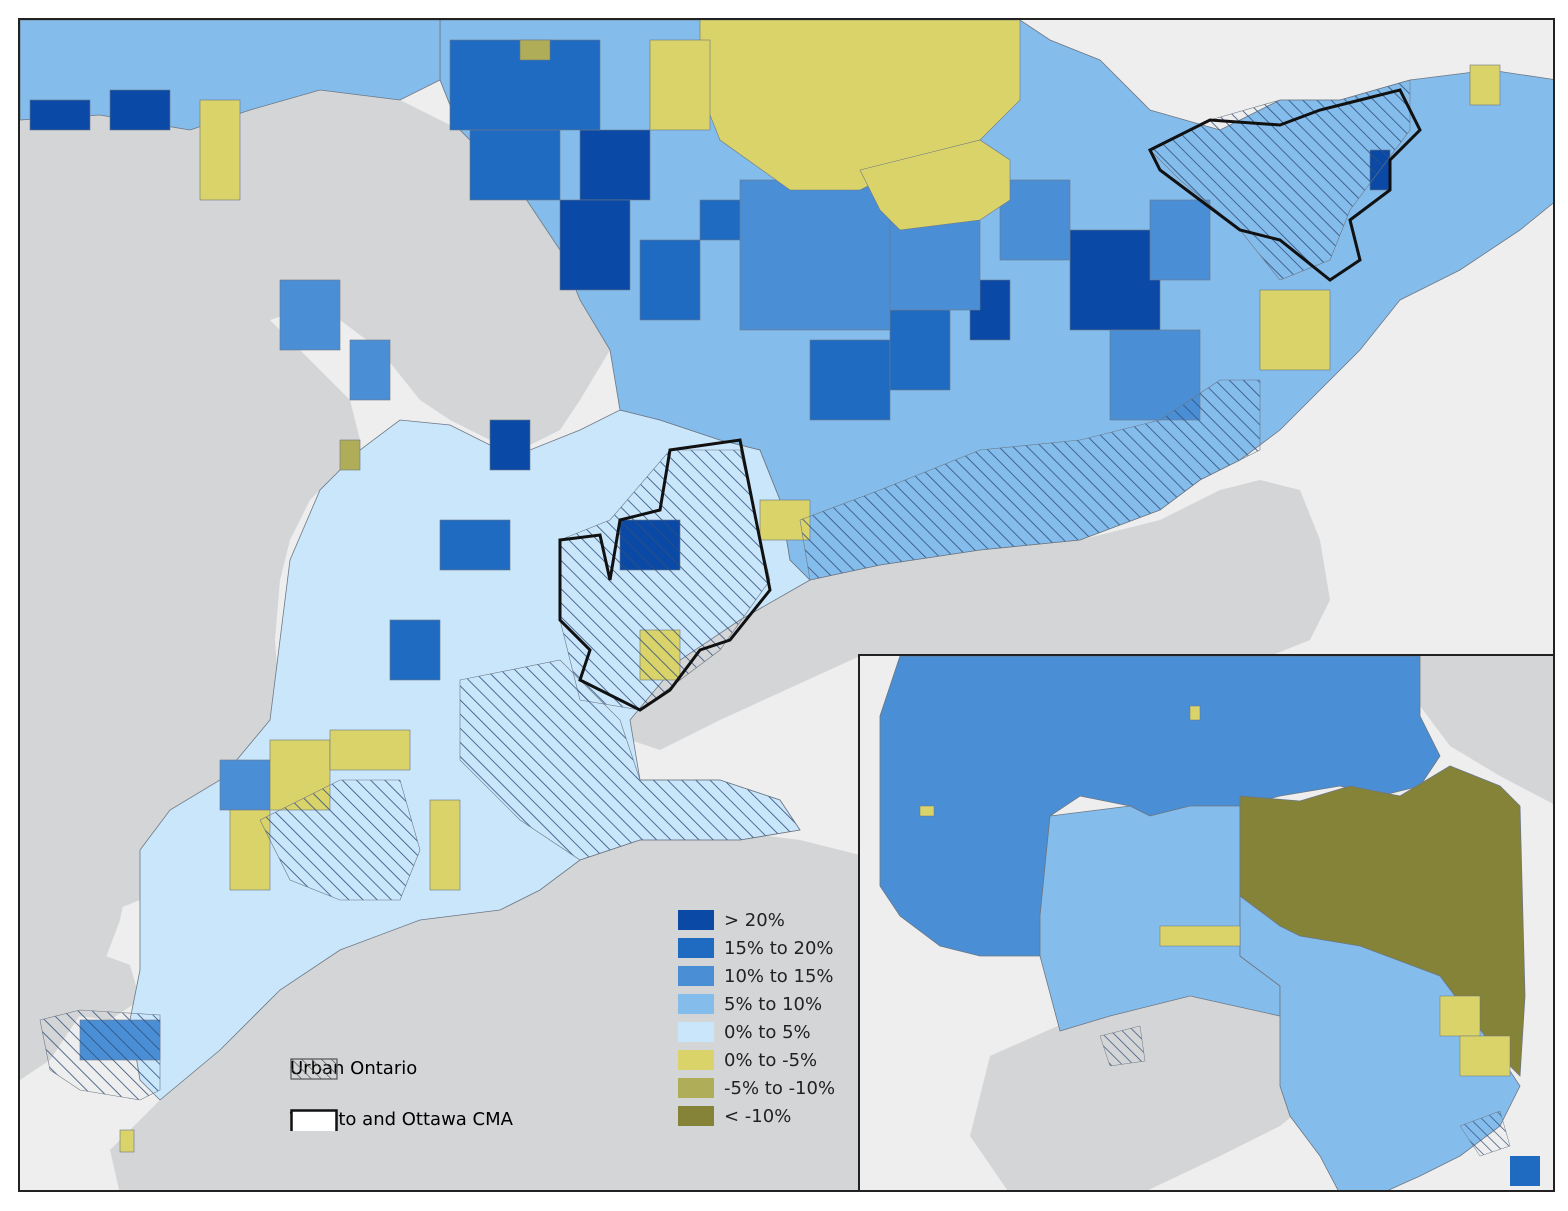  What do you see at coordinates (95, 985) in the screenshot?
I see `lake-st-clair` at bounding box center [95, 985].